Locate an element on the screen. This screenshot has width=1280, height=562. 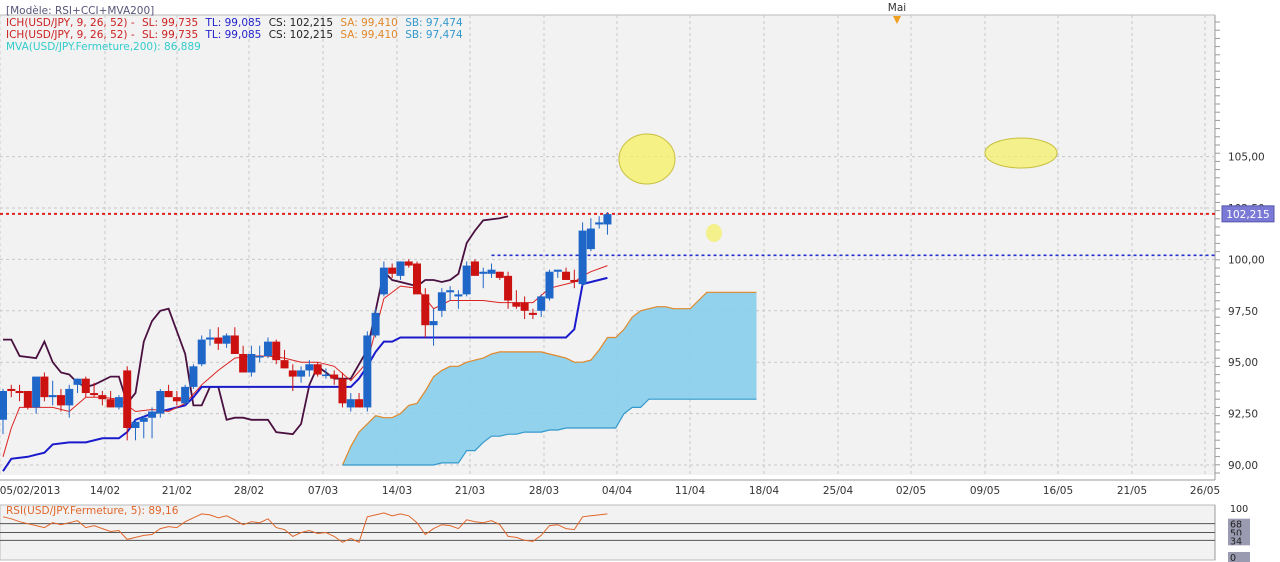
legend-sb: SB: 97,474 is located at coordinates (434, 35).